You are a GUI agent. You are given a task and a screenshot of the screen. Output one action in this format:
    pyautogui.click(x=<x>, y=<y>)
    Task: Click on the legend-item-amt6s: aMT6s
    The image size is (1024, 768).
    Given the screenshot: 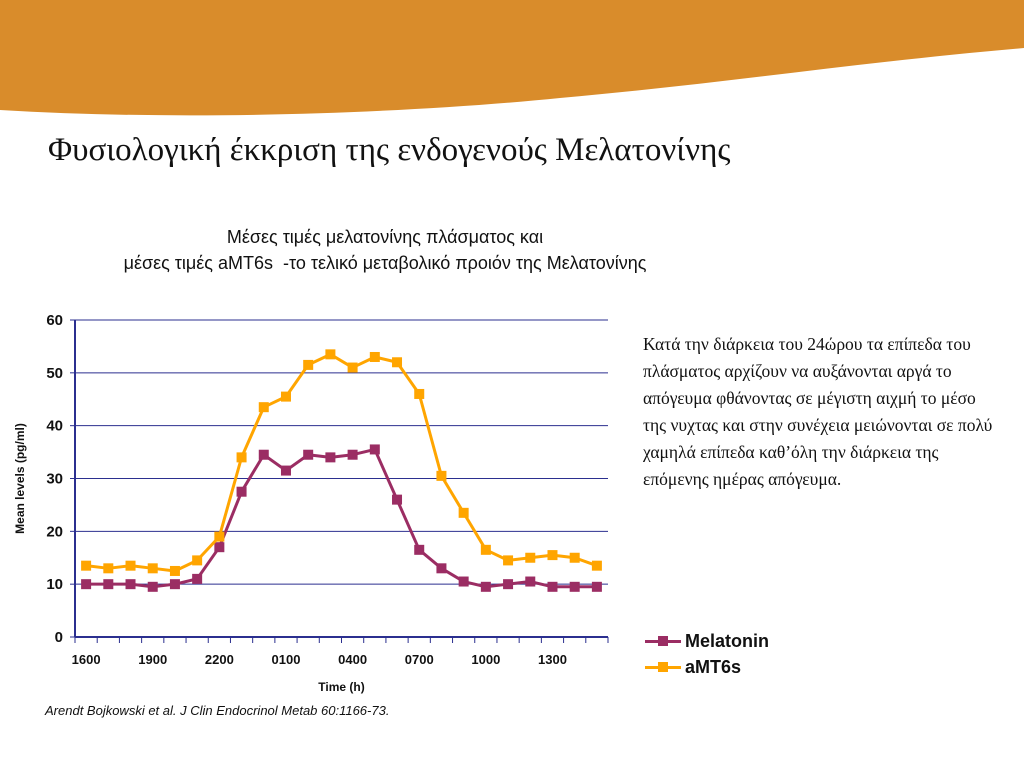 What is the action you would take?
    pyautogui.click(x=707, y=667)
    